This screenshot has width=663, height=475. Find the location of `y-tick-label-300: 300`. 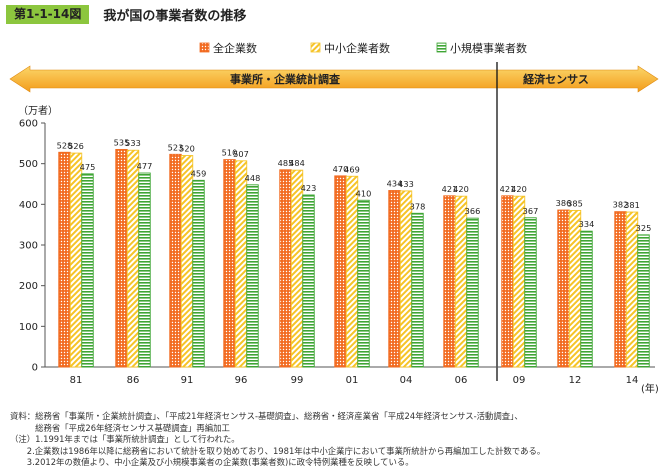

y-tick-label-300: 300 is located at coordinates (28, 246).